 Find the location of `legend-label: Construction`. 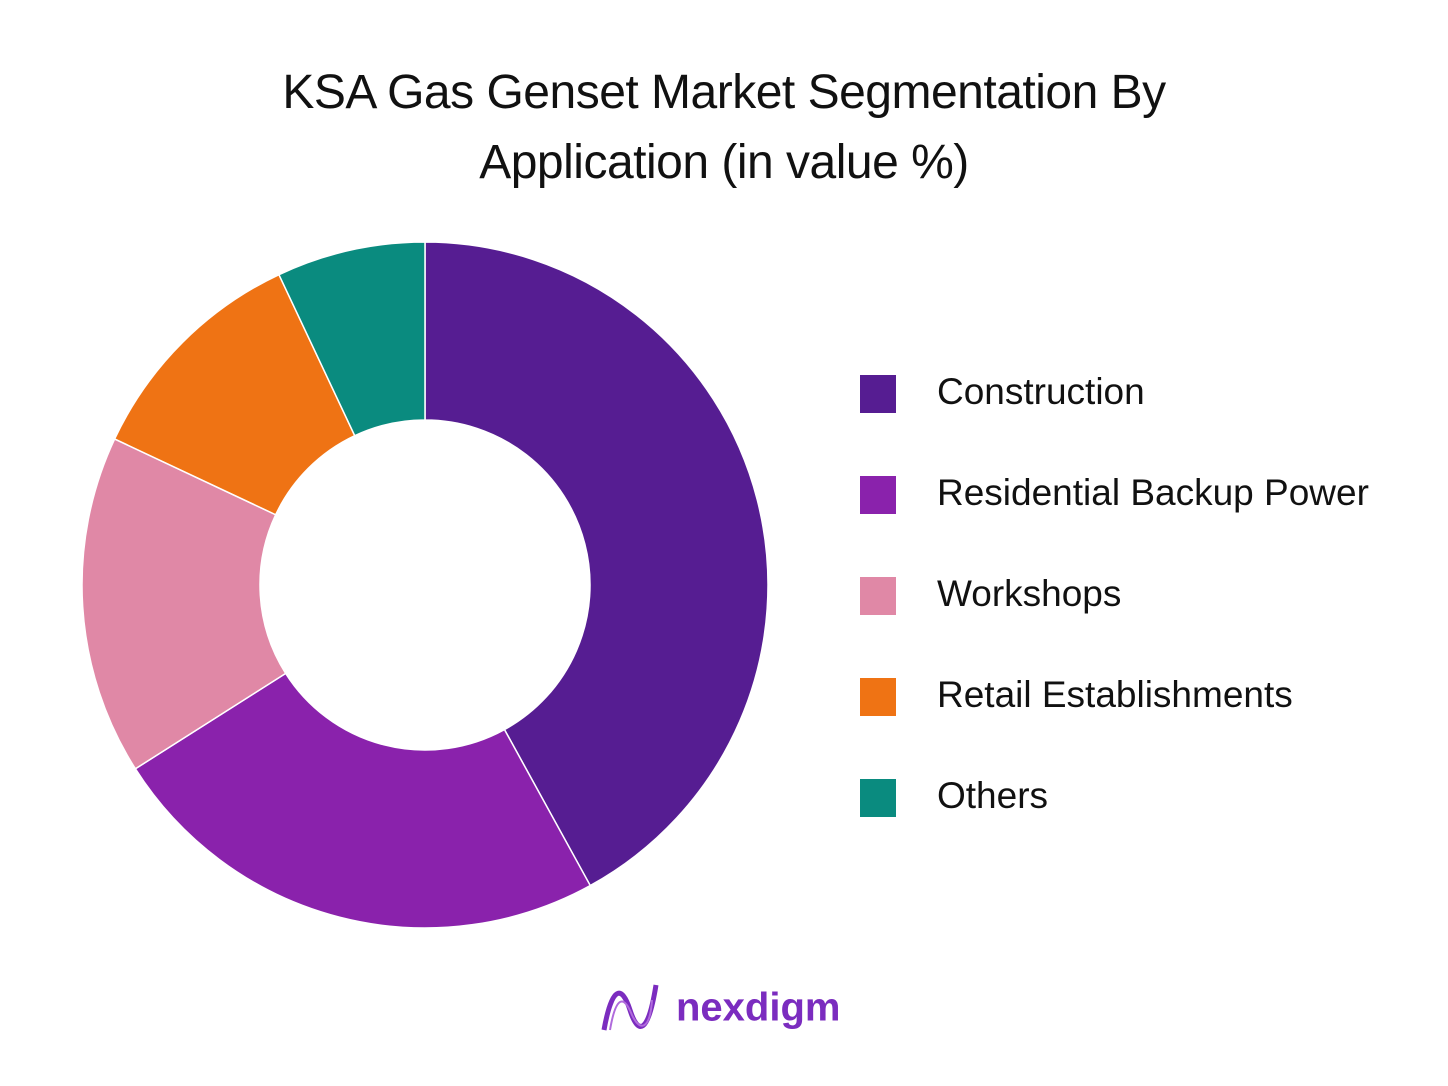

legend-label: Construction is located at coordinates (1041, 391).